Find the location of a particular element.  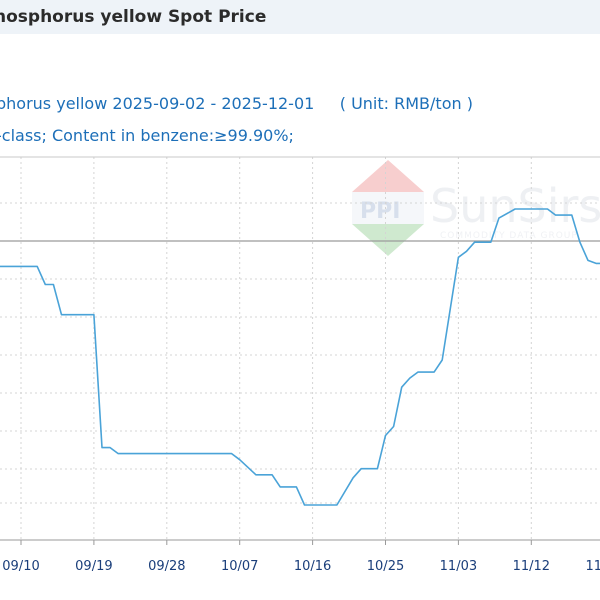

watermark-logo-top is located at coordinates (388, 176).